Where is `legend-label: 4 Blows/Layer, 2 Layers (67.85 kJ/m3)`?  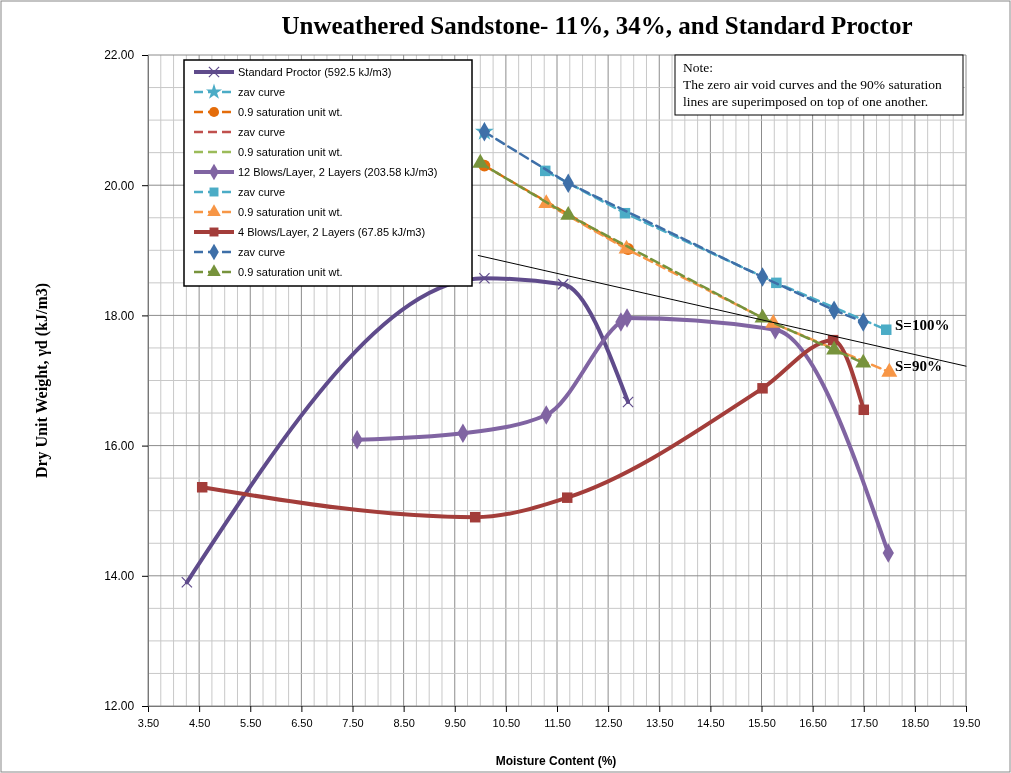
legend-label: 4 Blows/Layer, 2 Layers (67.85 kJ/m3) is located at coordinates (332, 232).